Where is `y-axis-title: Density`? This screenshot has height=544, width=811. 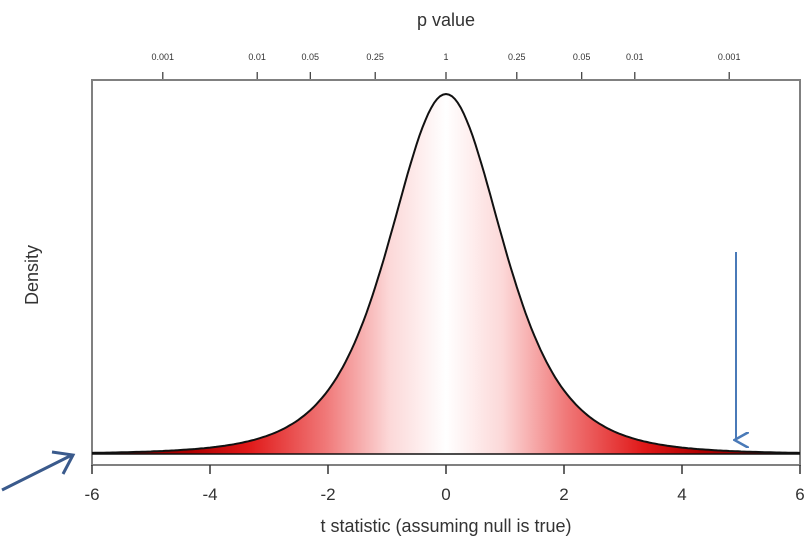 y-axis-title: Density is located at coordinates (32, 275).